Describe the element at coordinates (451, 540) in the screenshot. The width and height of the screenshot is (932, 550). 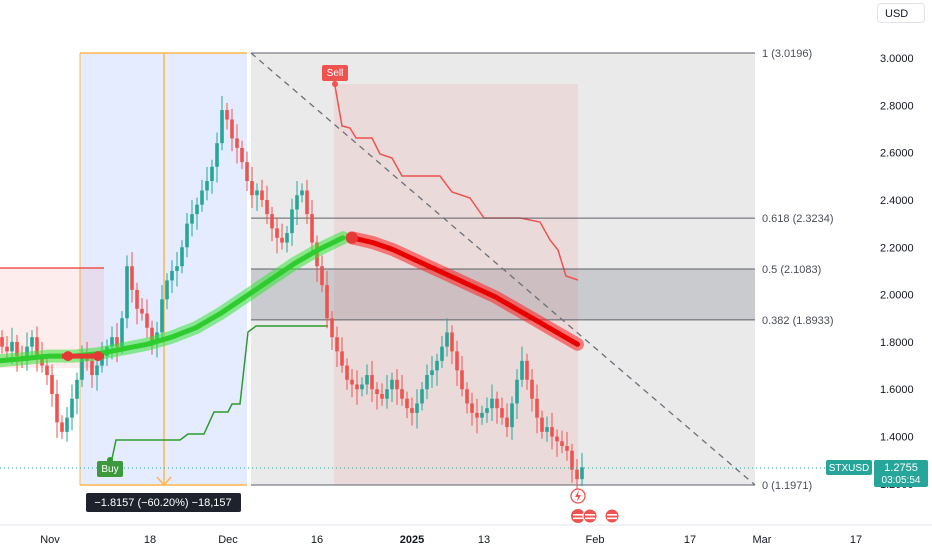
I see `x-axis-ticks: Nov 18 Dec 16 2025 13 Feb 17 Mar 17` at that location.